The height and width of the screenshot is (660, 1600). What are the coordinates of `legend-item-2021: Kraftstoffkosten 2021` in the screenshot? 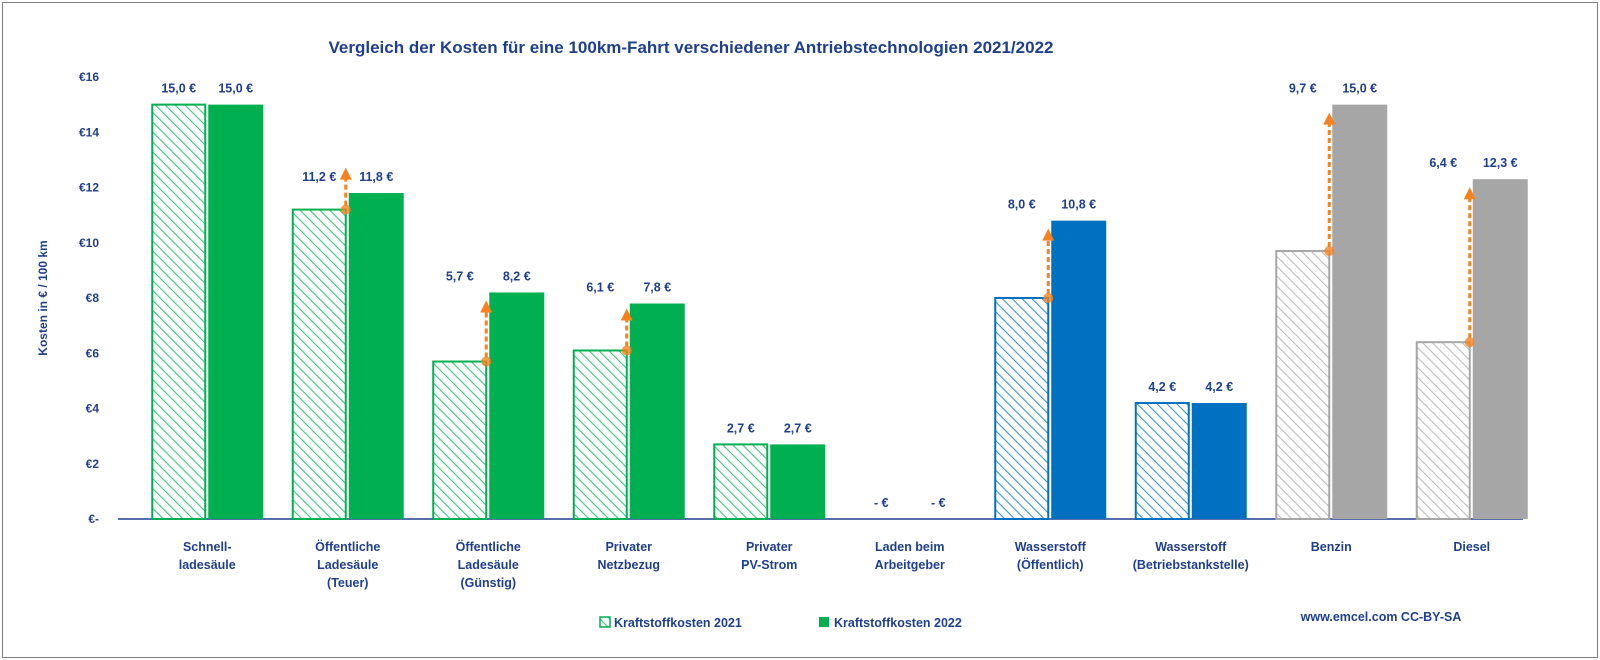 It's located at (670, 623).